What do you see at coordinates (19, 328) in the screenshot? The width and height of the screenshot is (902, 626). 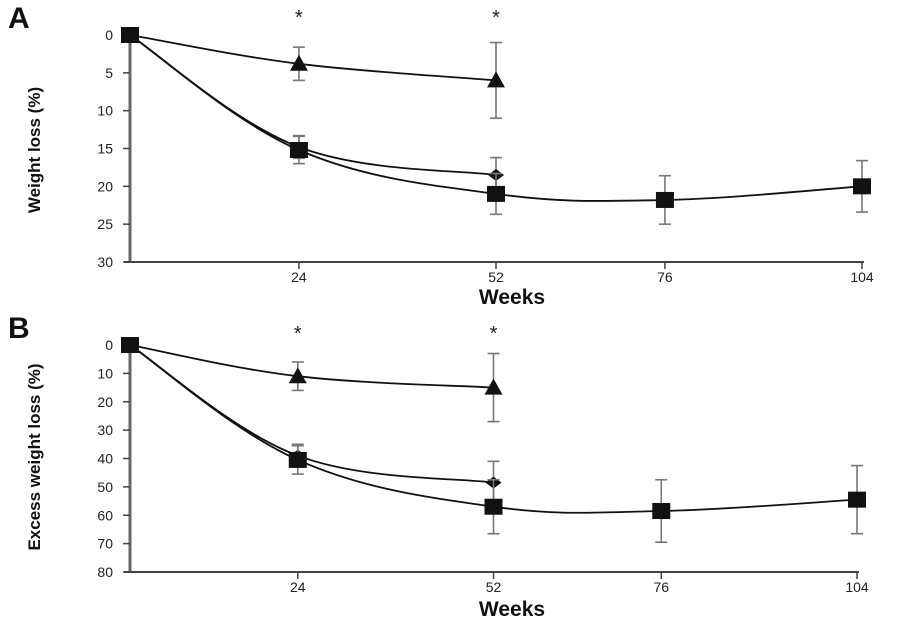 I see `panel-letter: B` at bounding box center [19, 328].